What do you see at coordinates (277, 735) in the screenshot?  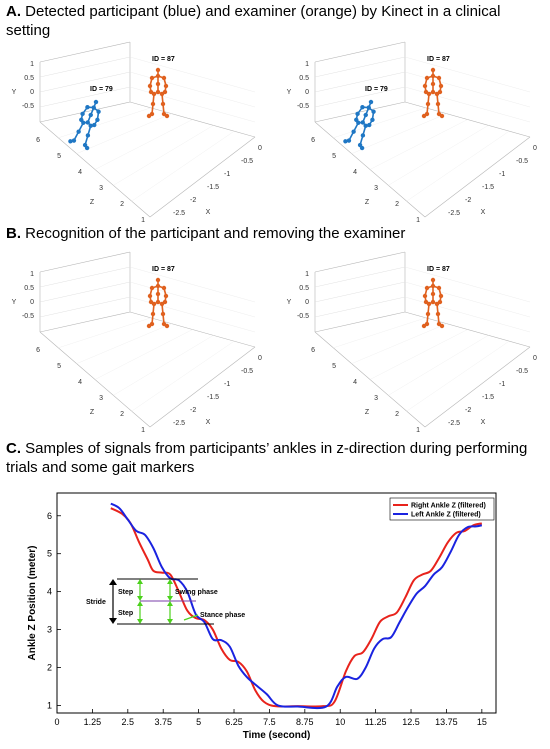 I see `x-axis-title: Time (second)` at bounding box center [277, 735].